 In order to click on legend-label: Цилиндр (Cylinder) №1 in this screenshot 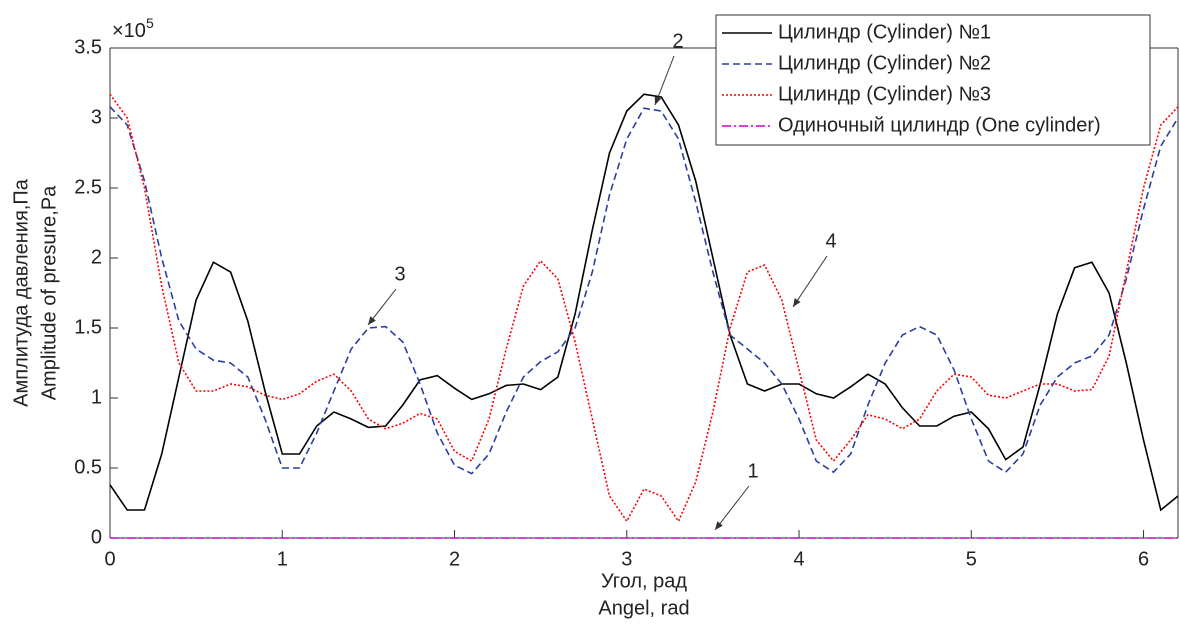, I will do `click(884, 32)`.